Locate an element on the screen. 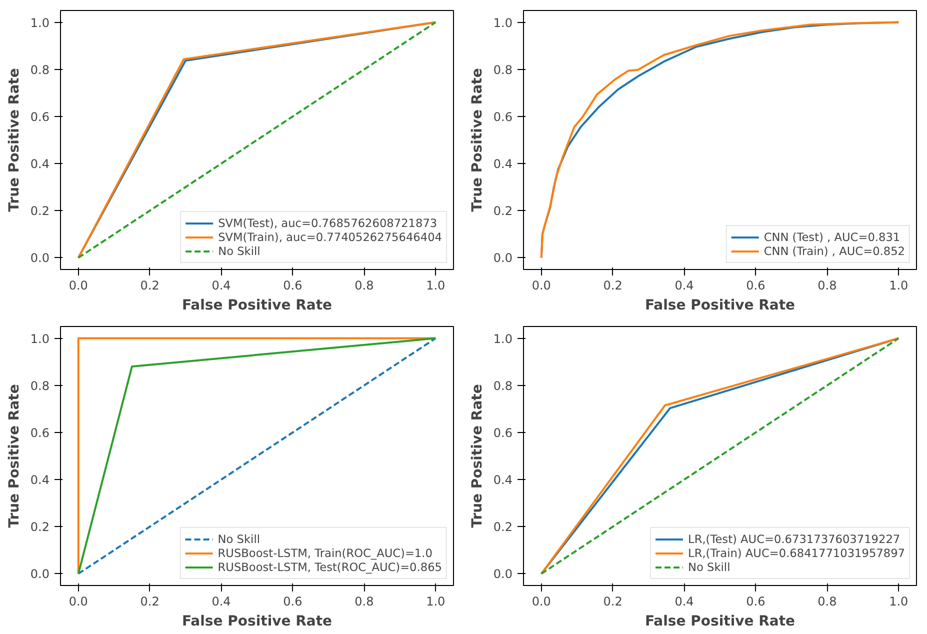  legend-label: SVM(Test), auc=0.7685762608721873 is located at coordinates (328, 223).